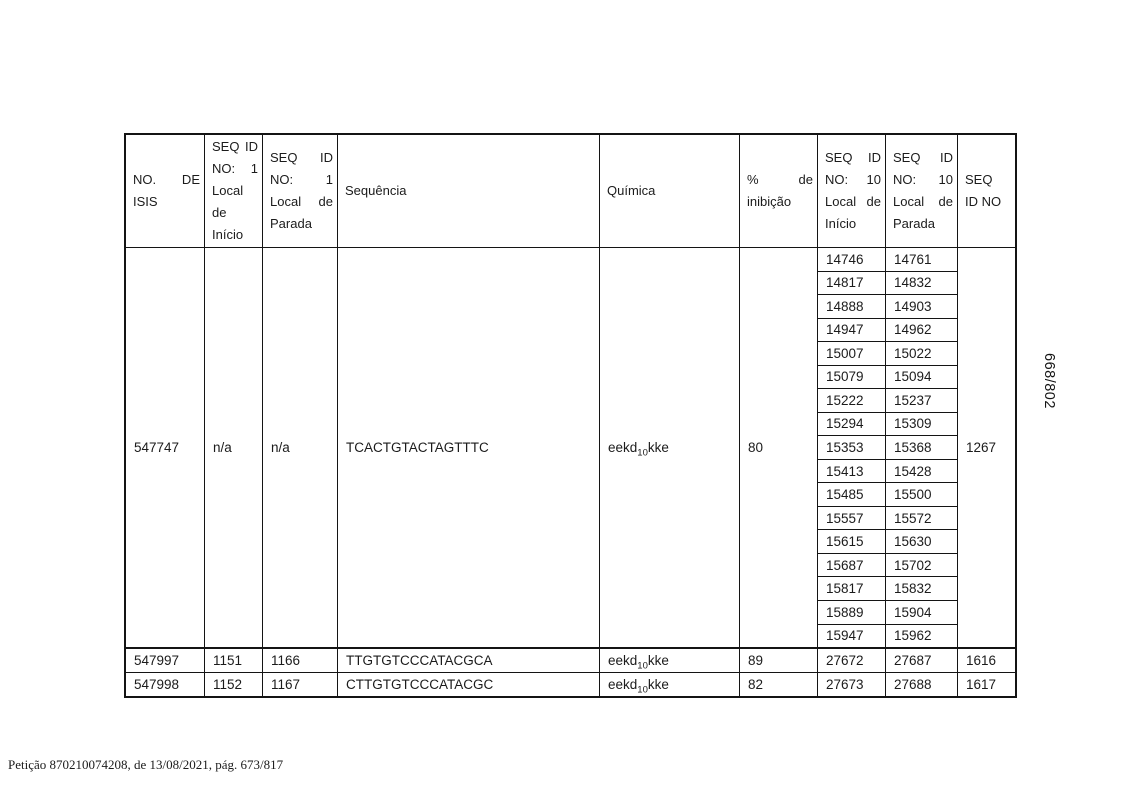  What do you see at coordinates (420, 684) in the screenshot?
I see `sequence-value: CTTGTGTCCCATACGC` at bounding box center [420, 684].